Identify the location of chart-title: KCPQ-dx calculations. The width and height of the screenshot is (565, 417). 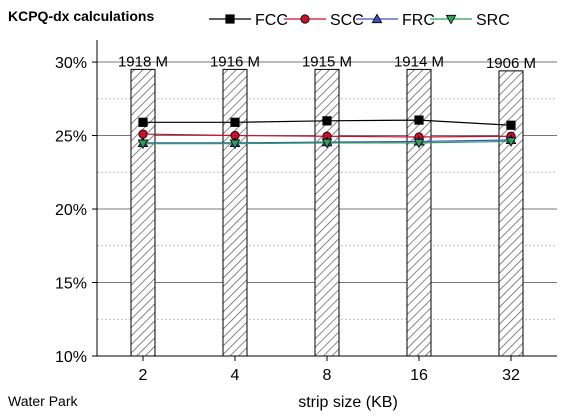
(81, 16).